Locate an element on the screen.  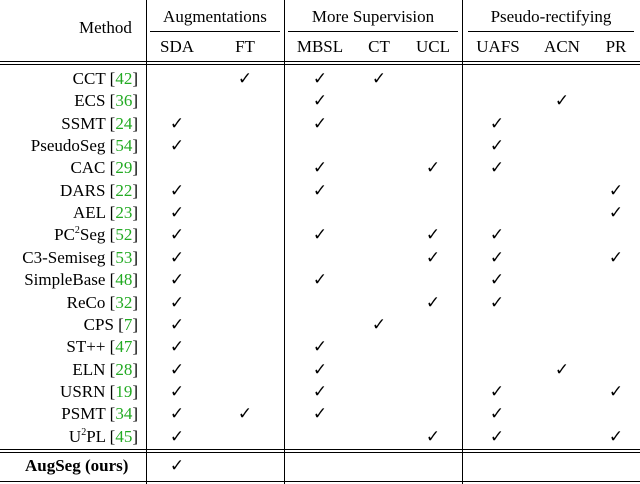
row-method-name: PC2Seg [52] is located at coordinates (96, 235).